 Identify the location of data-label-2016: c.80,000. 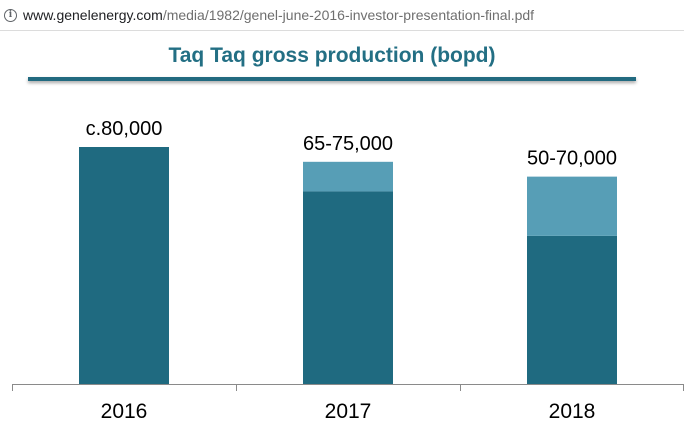
(124, 129).